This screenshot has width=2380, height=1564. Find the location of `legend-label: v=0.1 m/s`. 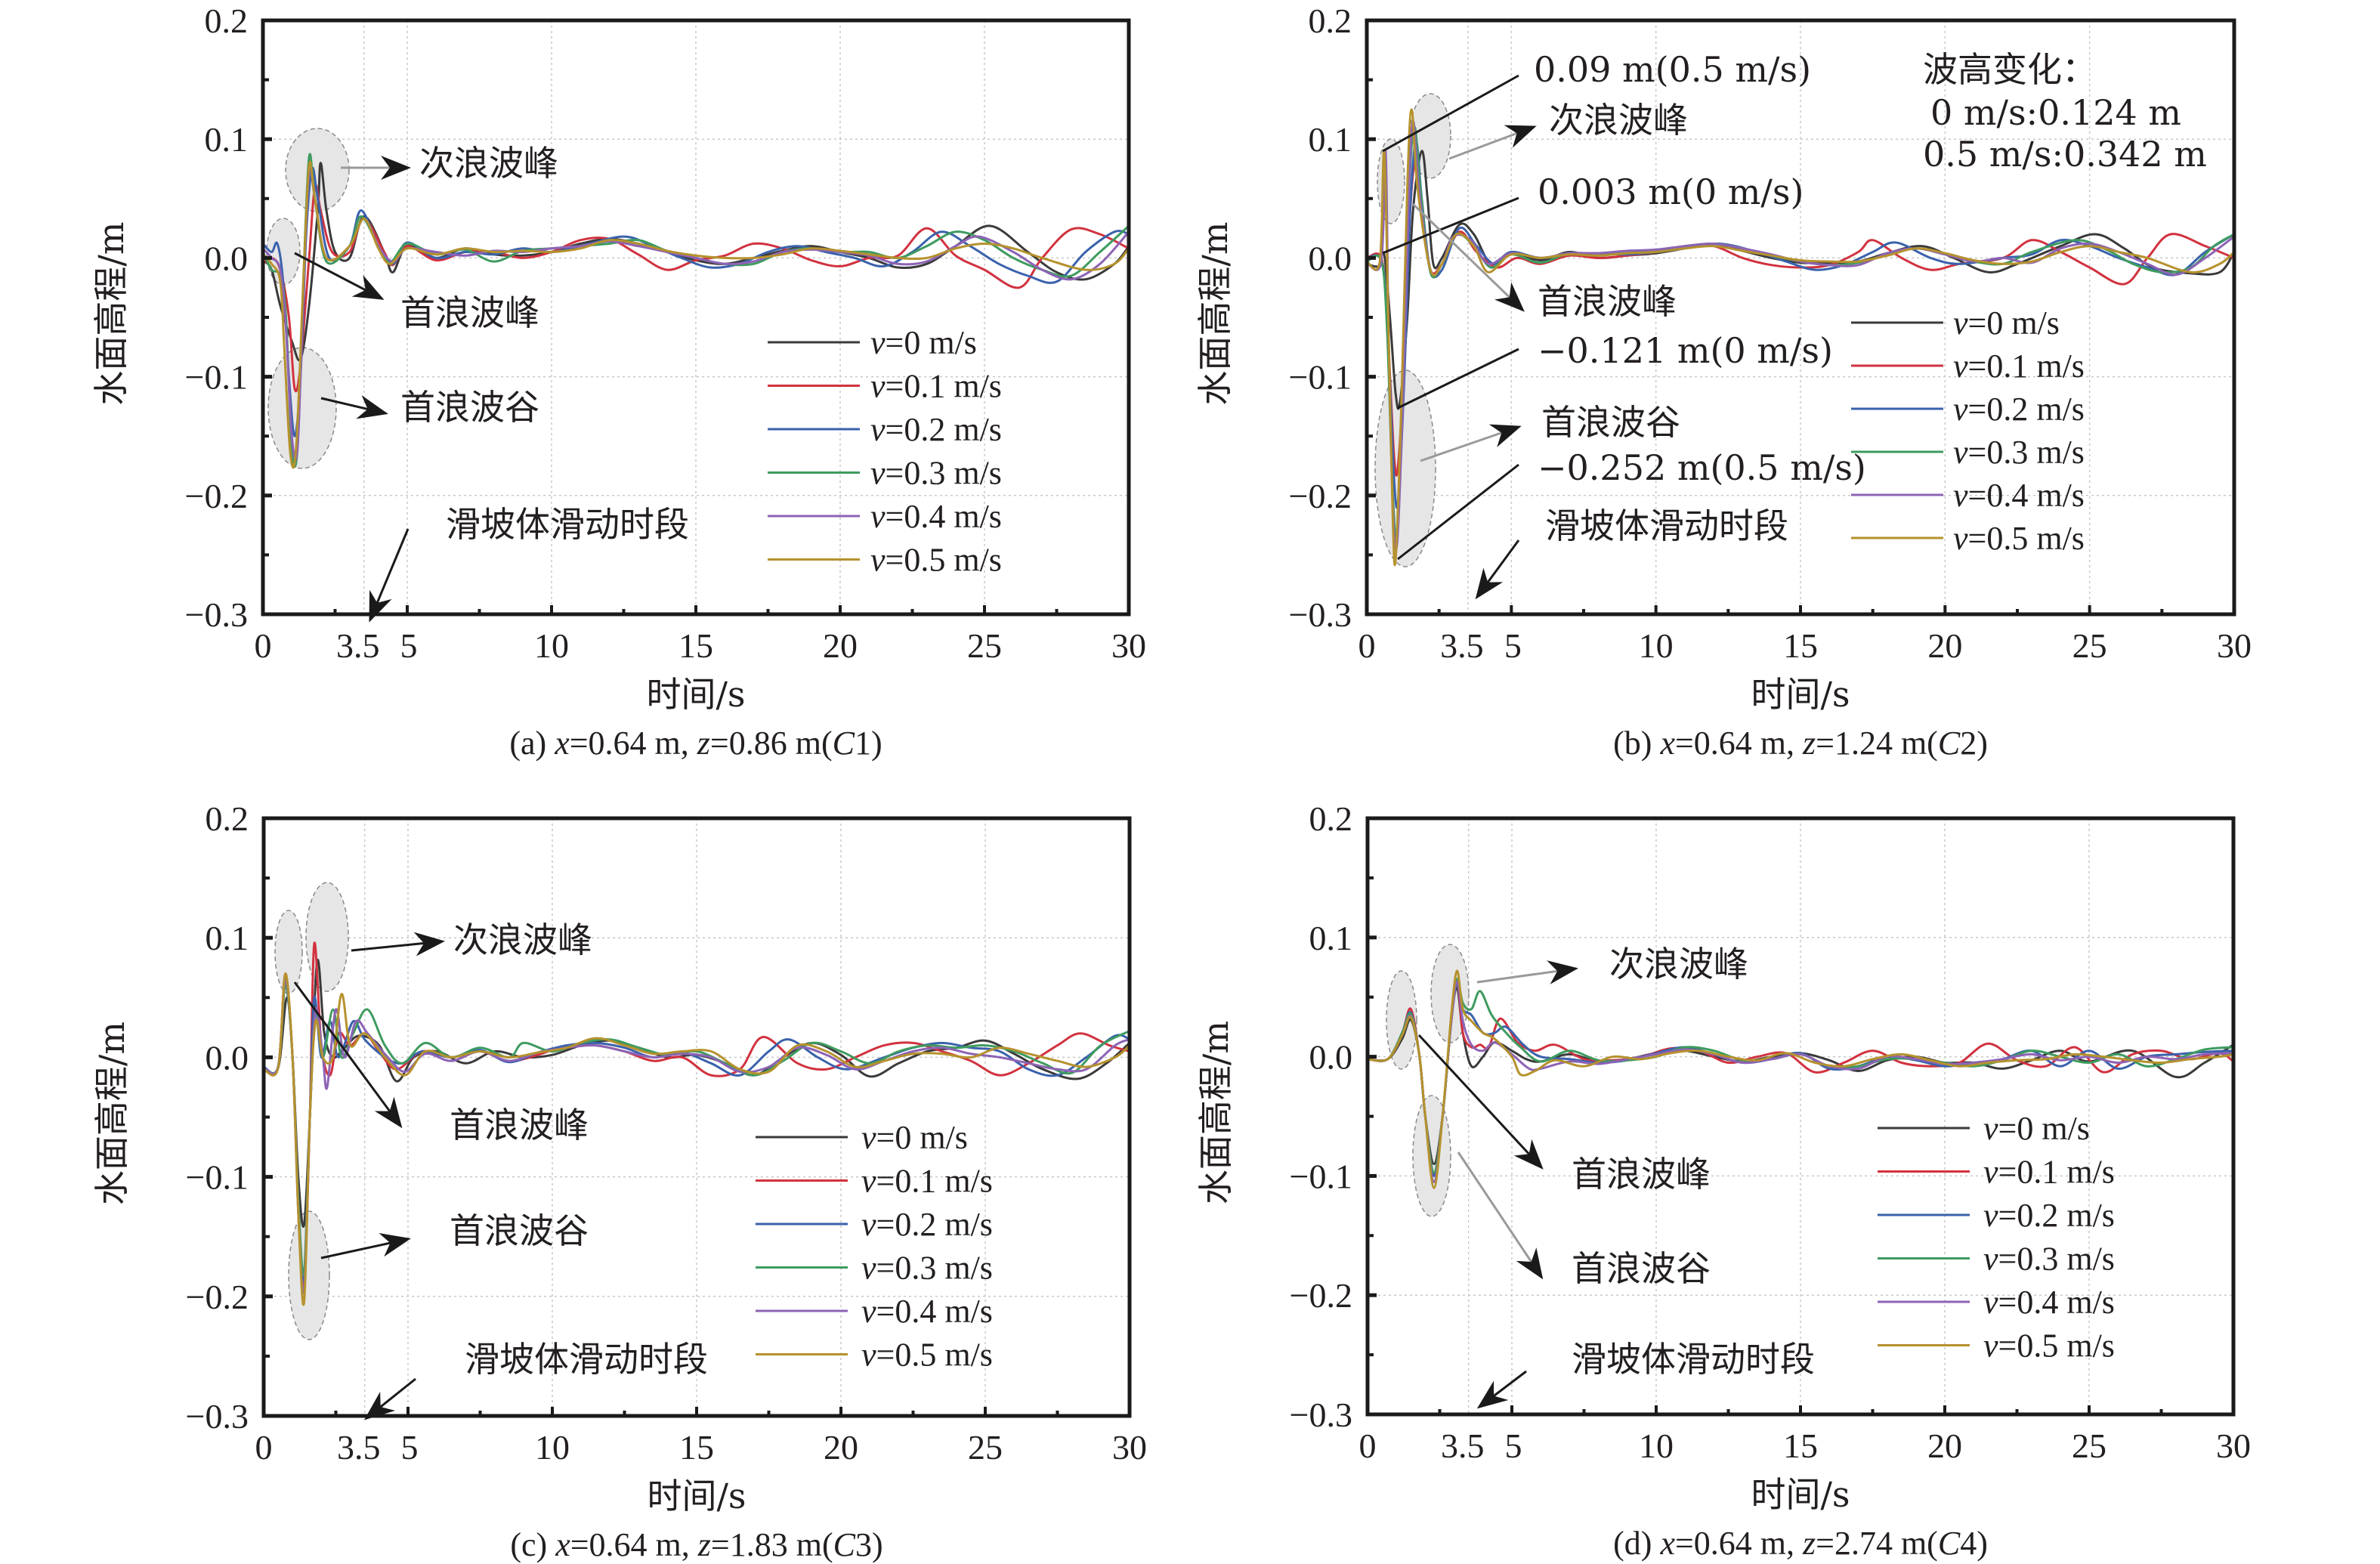

legend-label: v=0.1 m/s is located at coordinates (927, 1181).